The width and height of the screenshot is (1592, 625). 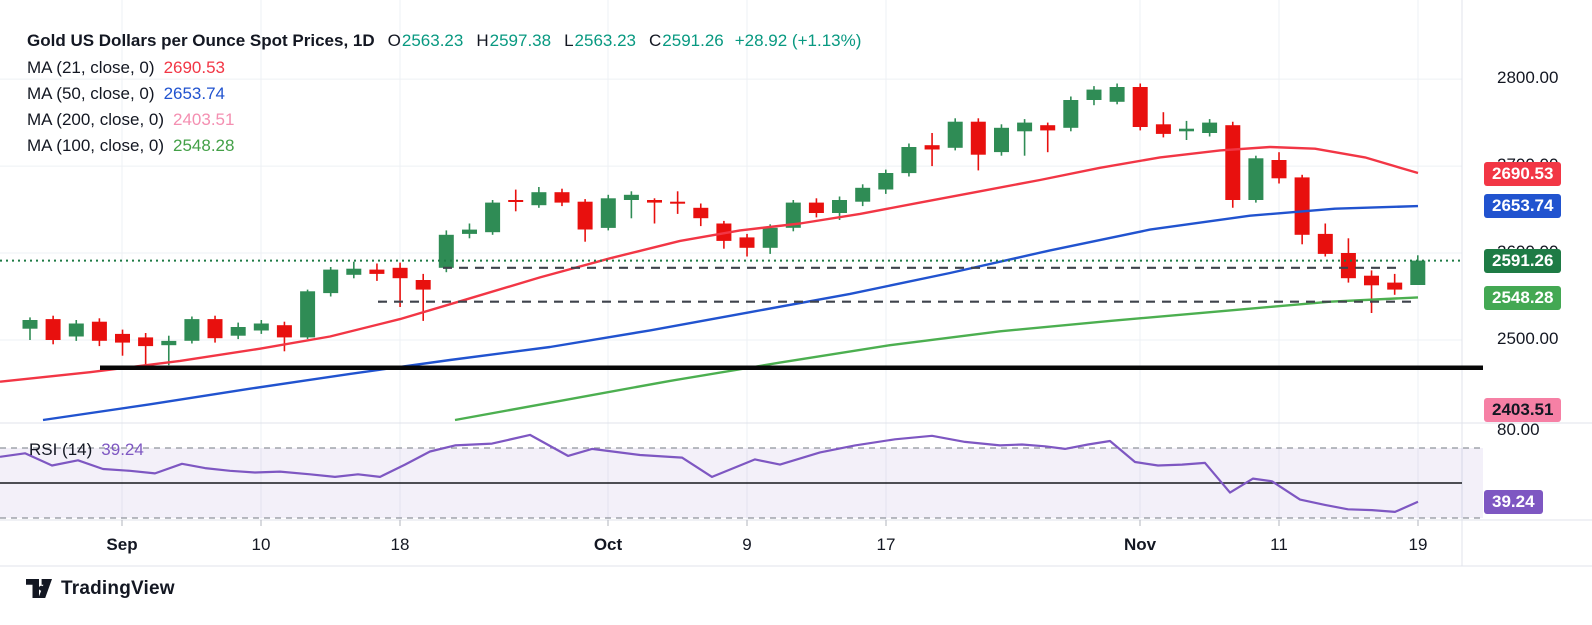 I want to click on price-axis-tick: 2500.00, so click(x=1528, y=338).